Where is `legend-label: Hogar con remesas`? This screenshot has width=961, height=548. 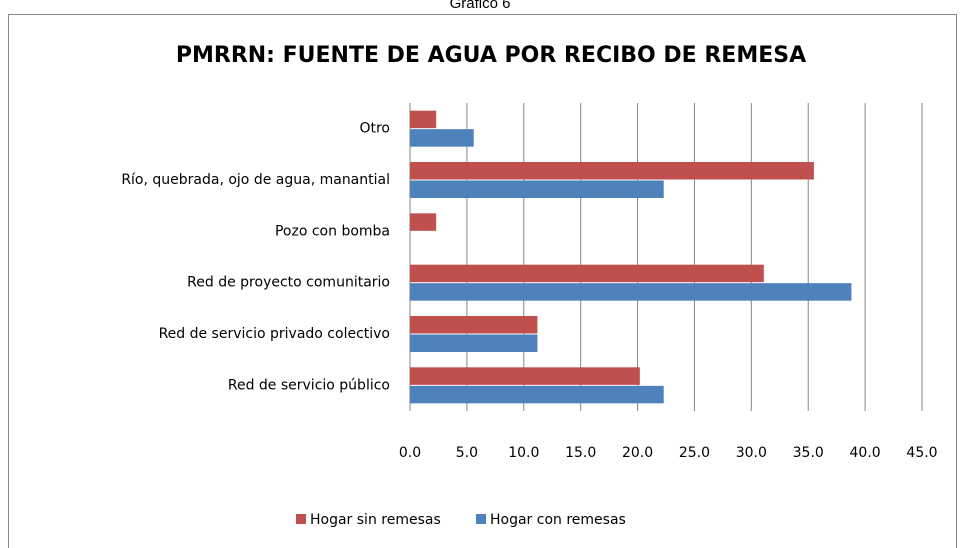 legend-label: Hogar con remesas is located at coordinates (558, 520).